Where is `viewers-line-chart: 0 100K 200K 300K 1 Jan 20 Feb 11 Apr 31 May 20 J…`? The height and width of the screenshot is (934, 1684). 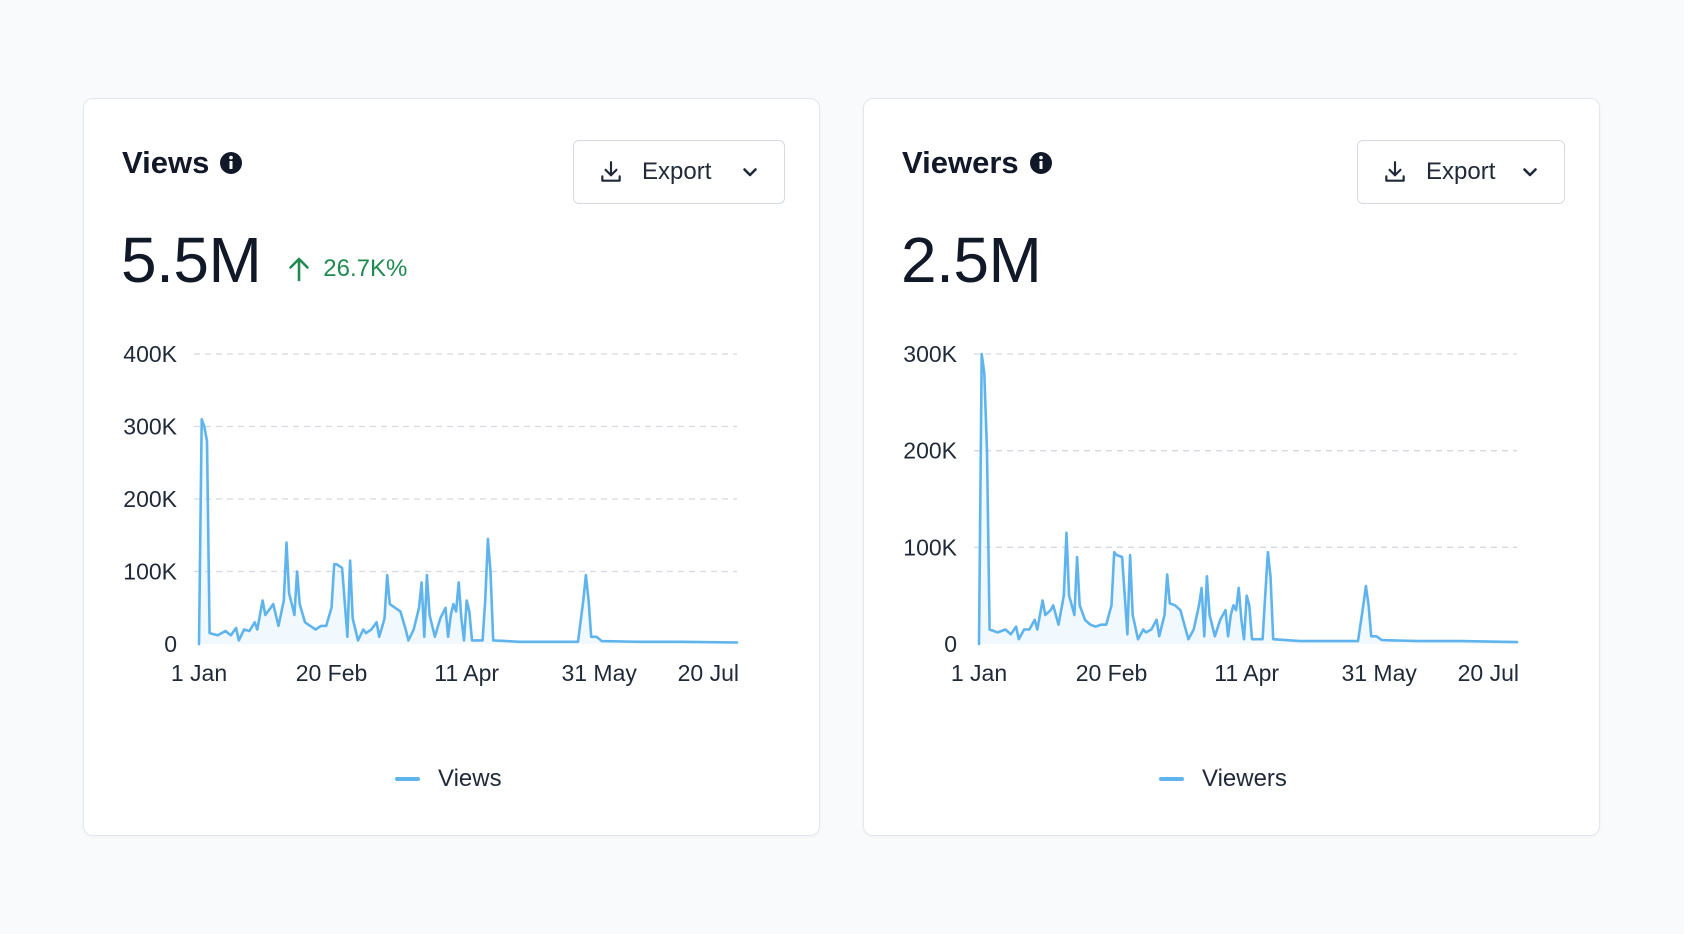
viewers-line-chart: 0 100K 200K 300K 1 Jan 20 Feb 11 Apr 31 May 20 J… is located at coordinates (1211, 513).